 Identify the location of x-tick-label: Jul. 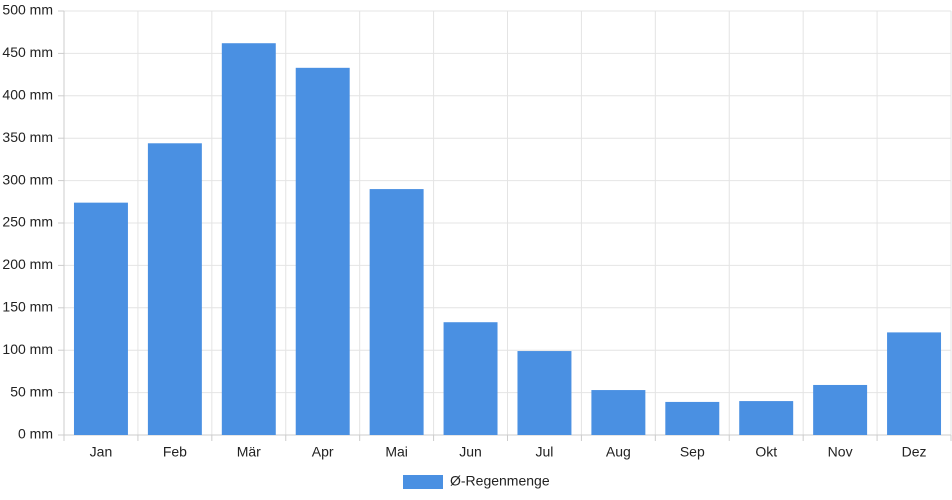
(545, 452).